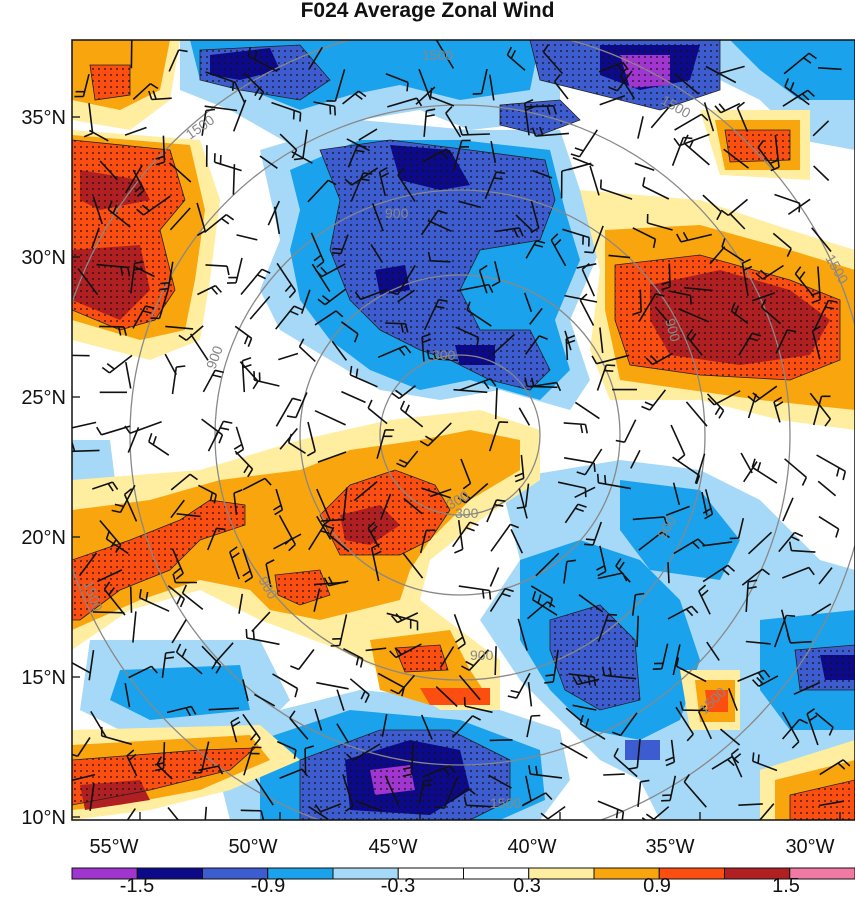 This screenshot has width=855, height=900. What do you see at coordinates (657, 886) in the screenshot?
I see `colorbar-label: 0.9` at bounding box center [657, 886].